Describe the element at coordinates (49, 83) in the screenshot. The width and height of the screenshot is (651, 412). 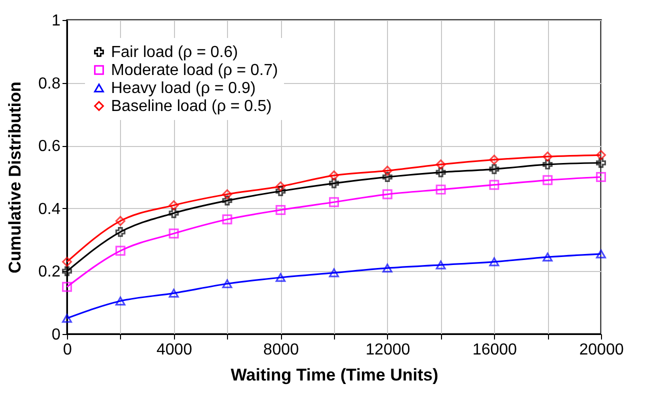
I see `y-tick-label: 0.8` at that location.